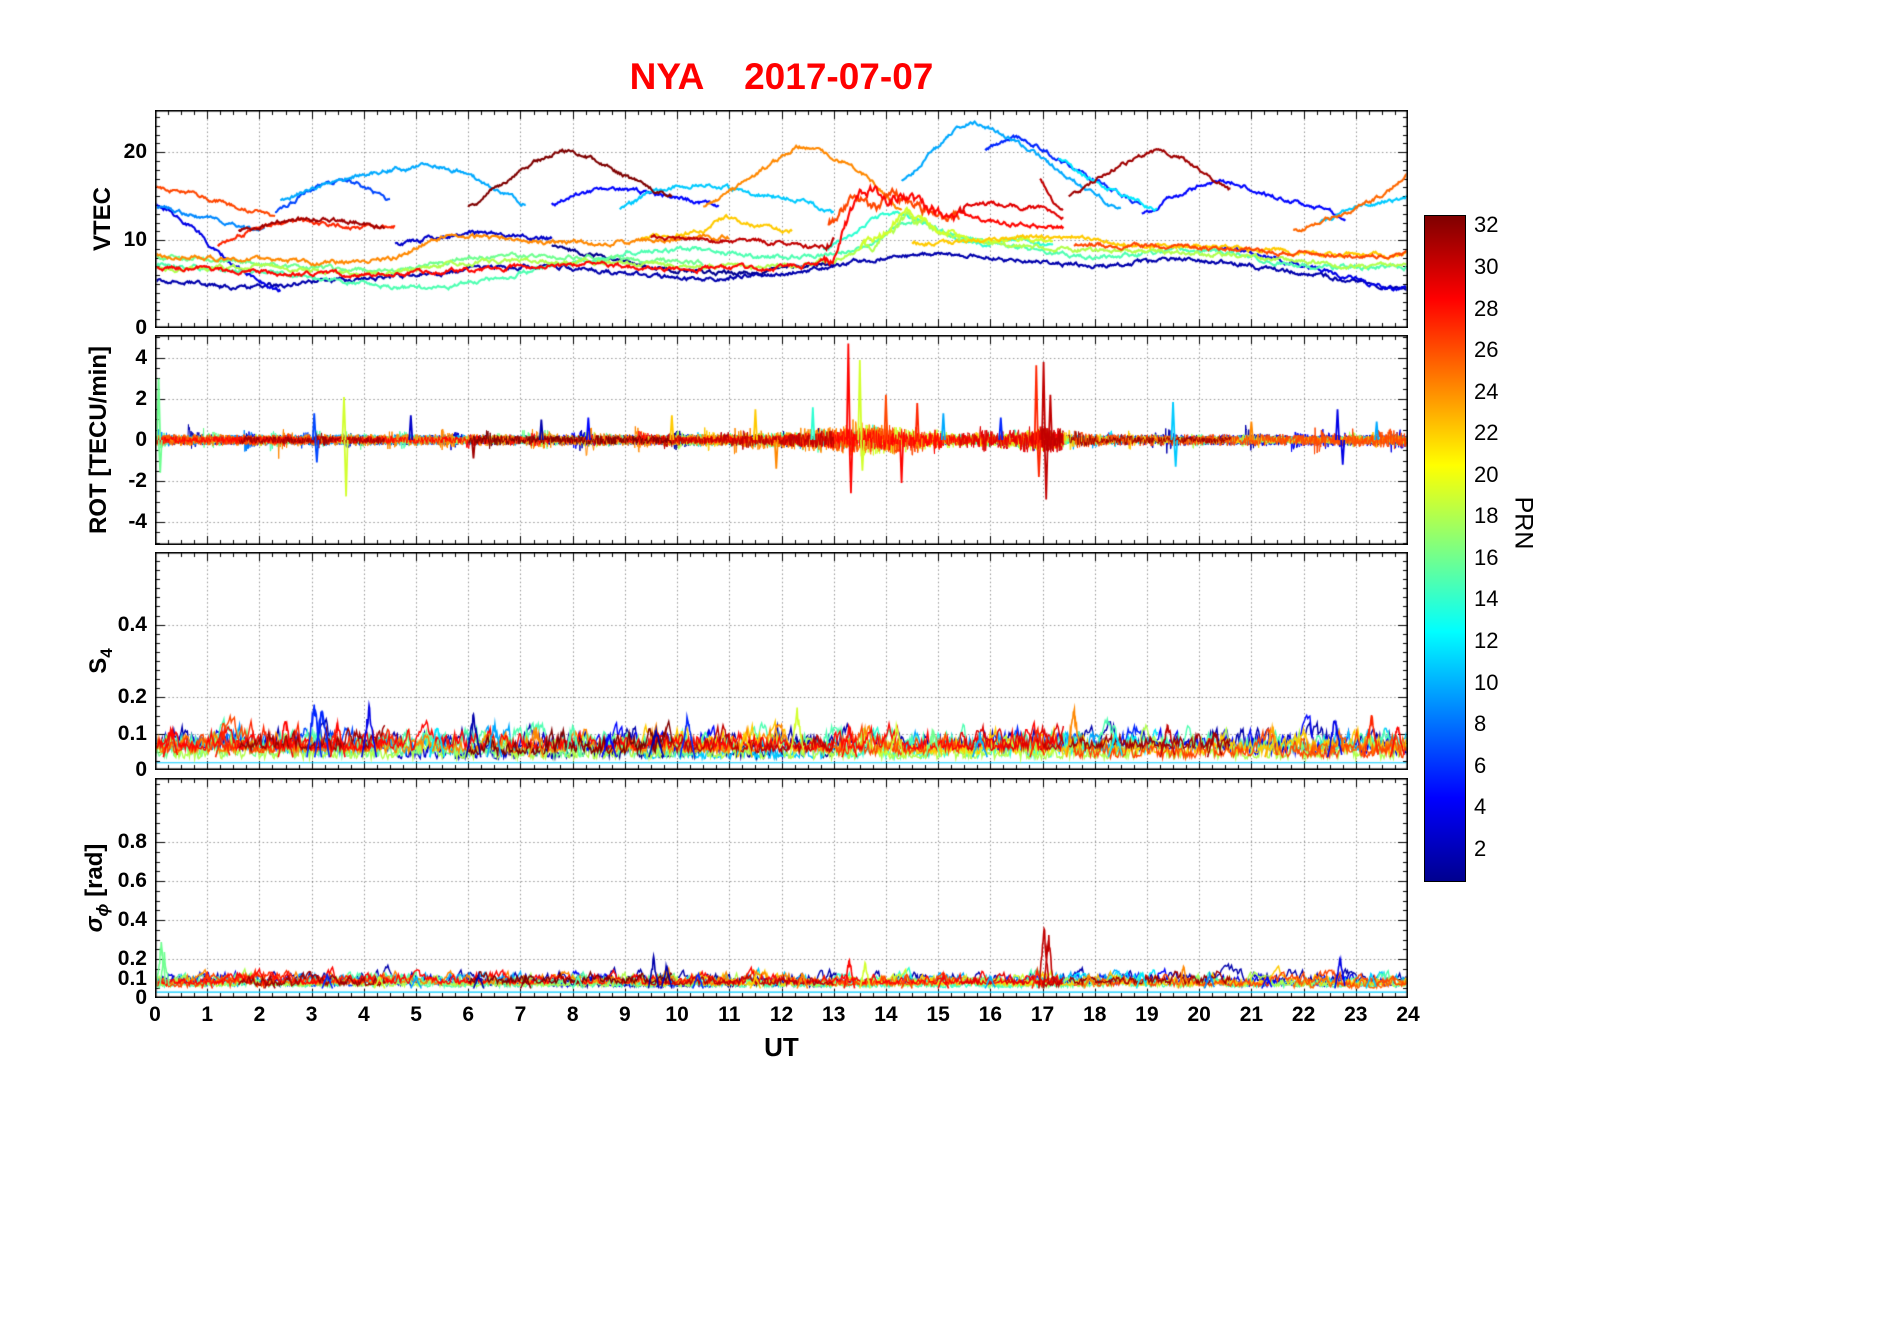 The height and width of the screenshot is (1330, 1902). I want to click on x-tick-label: 1, so click(207, 1014).